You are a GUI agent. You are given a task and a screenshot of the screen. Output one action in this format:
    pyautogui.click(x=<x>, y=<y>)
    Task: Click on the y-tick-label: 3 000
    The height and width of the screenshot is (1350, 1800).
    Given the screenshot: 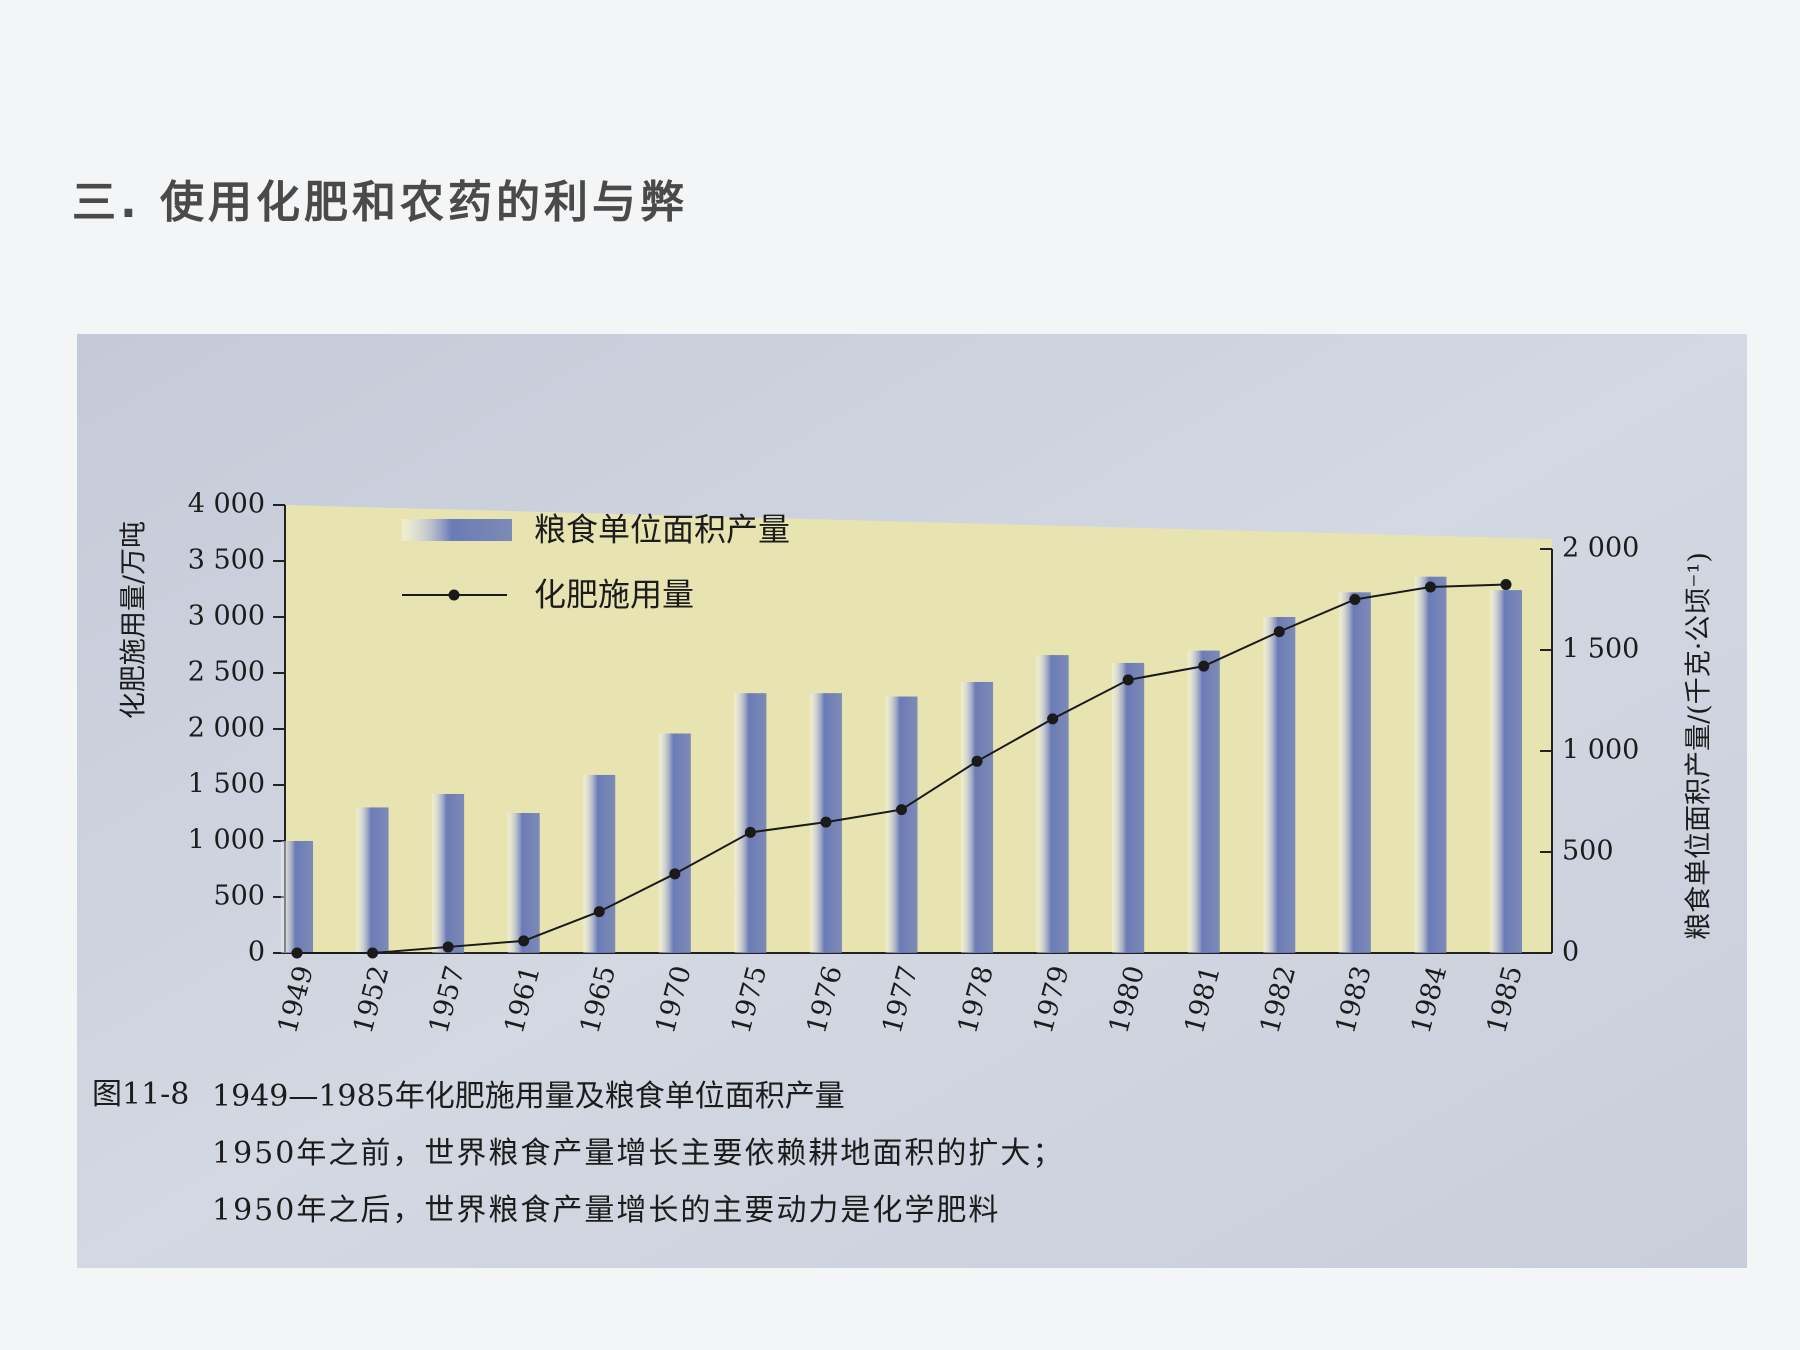 What is the action you would take?
    pyautogui.click(x=226, y=616)
    